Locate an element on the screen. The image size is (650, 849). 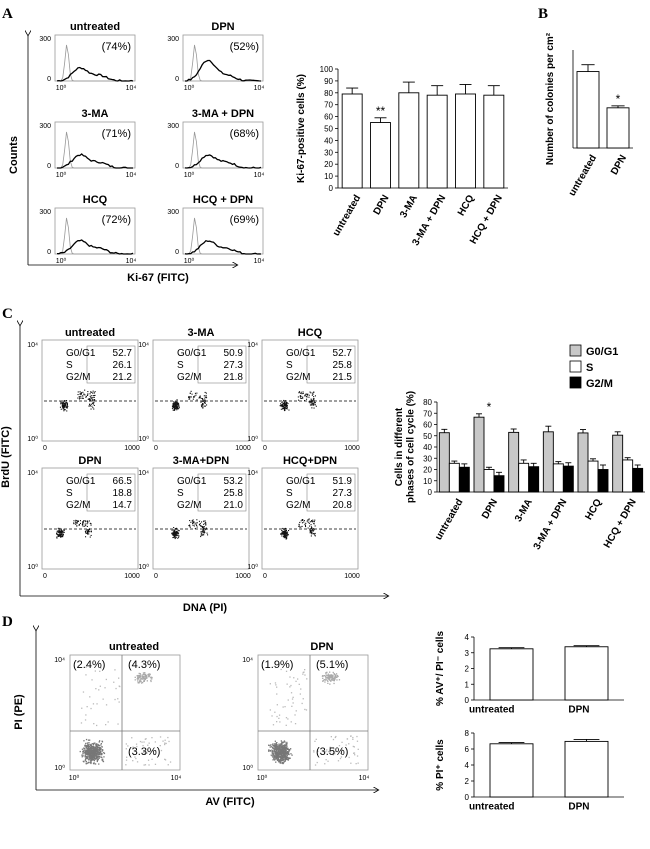
histogram-ytick: 300 is located at coordinates (45, 212).